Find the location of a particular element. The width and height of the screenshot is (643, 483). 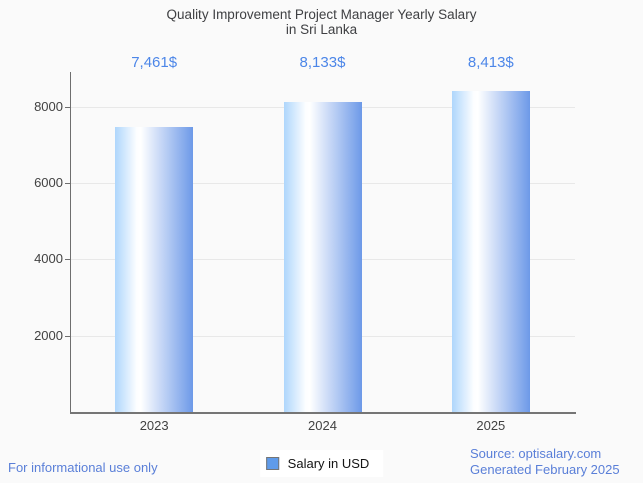

bar-value-label: 8,413$ is located at coordinates (490, 62).